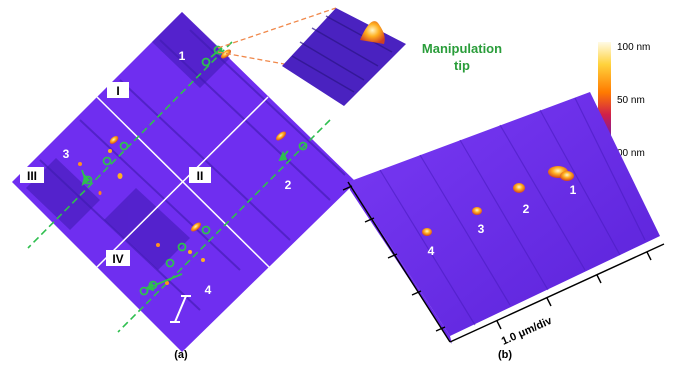 The width and height of the screenshot is (679, 367). Describe the element at coordinates (462, 65) in the screenshot. I see `inset-title-line2: tip` at that location.